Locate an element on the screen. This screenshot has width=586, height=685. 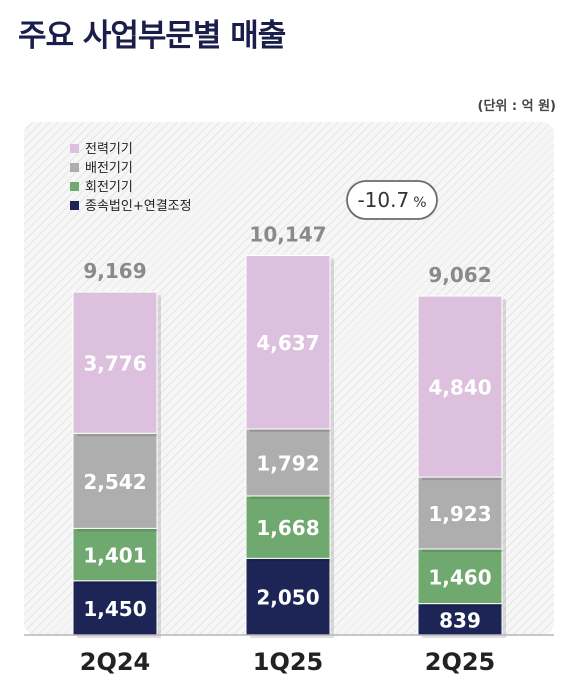
value-label-1q25-series-2: 1,792 is located at coordinates (287, 463).